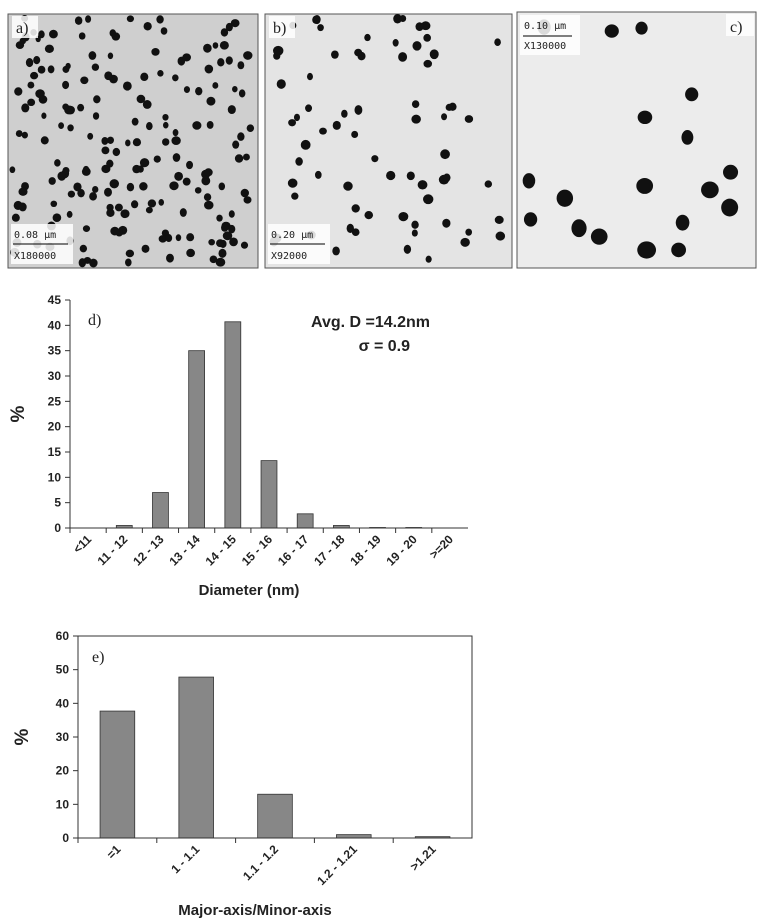 The width and height of the screenshot is (758, 923). I want to click on x-tick-label: 19 - 20, so click(402, 550).